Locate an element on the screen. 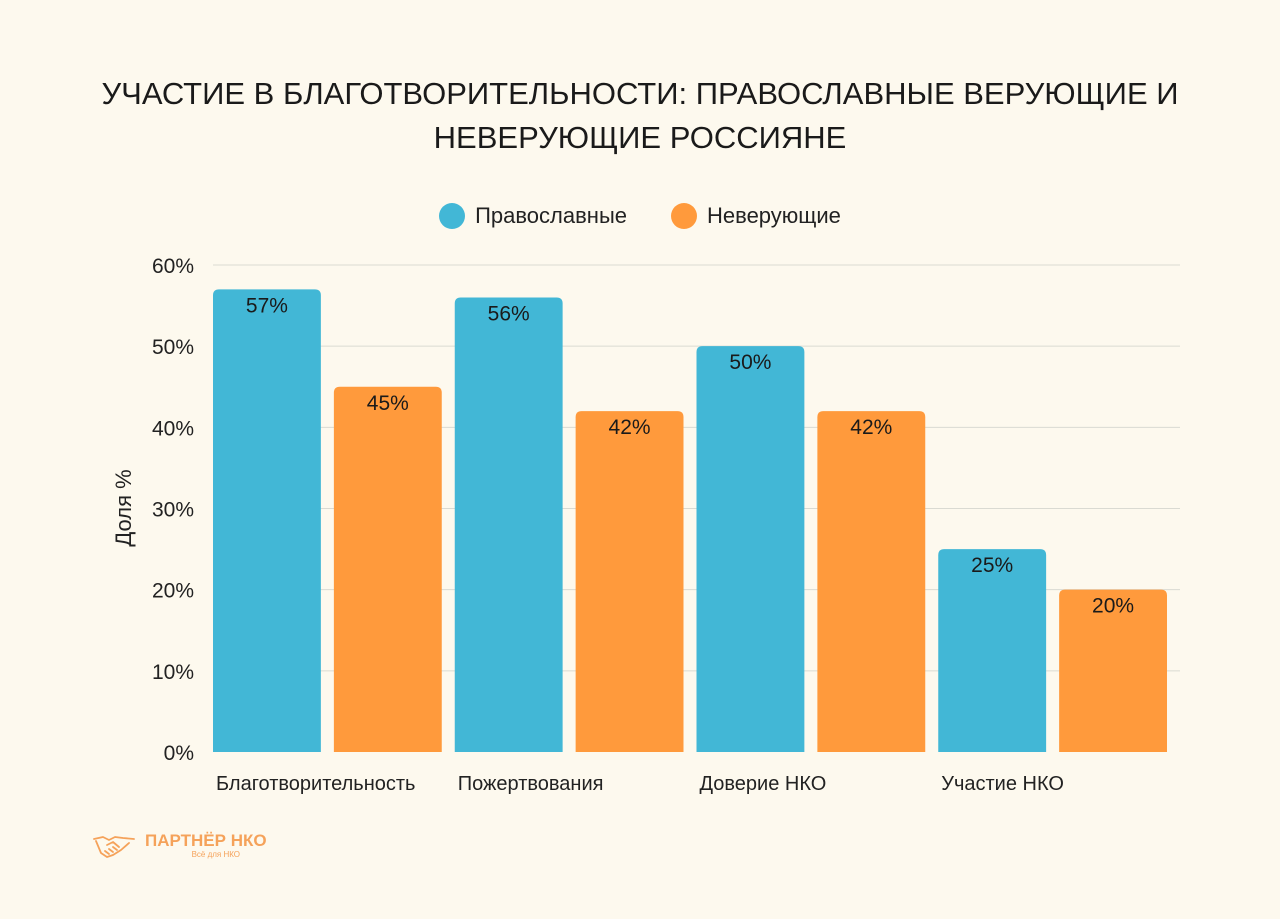 The height and width of the screenshot is (919, 1280). y-axis-label: Доля % is located at coordinates (123, 507).